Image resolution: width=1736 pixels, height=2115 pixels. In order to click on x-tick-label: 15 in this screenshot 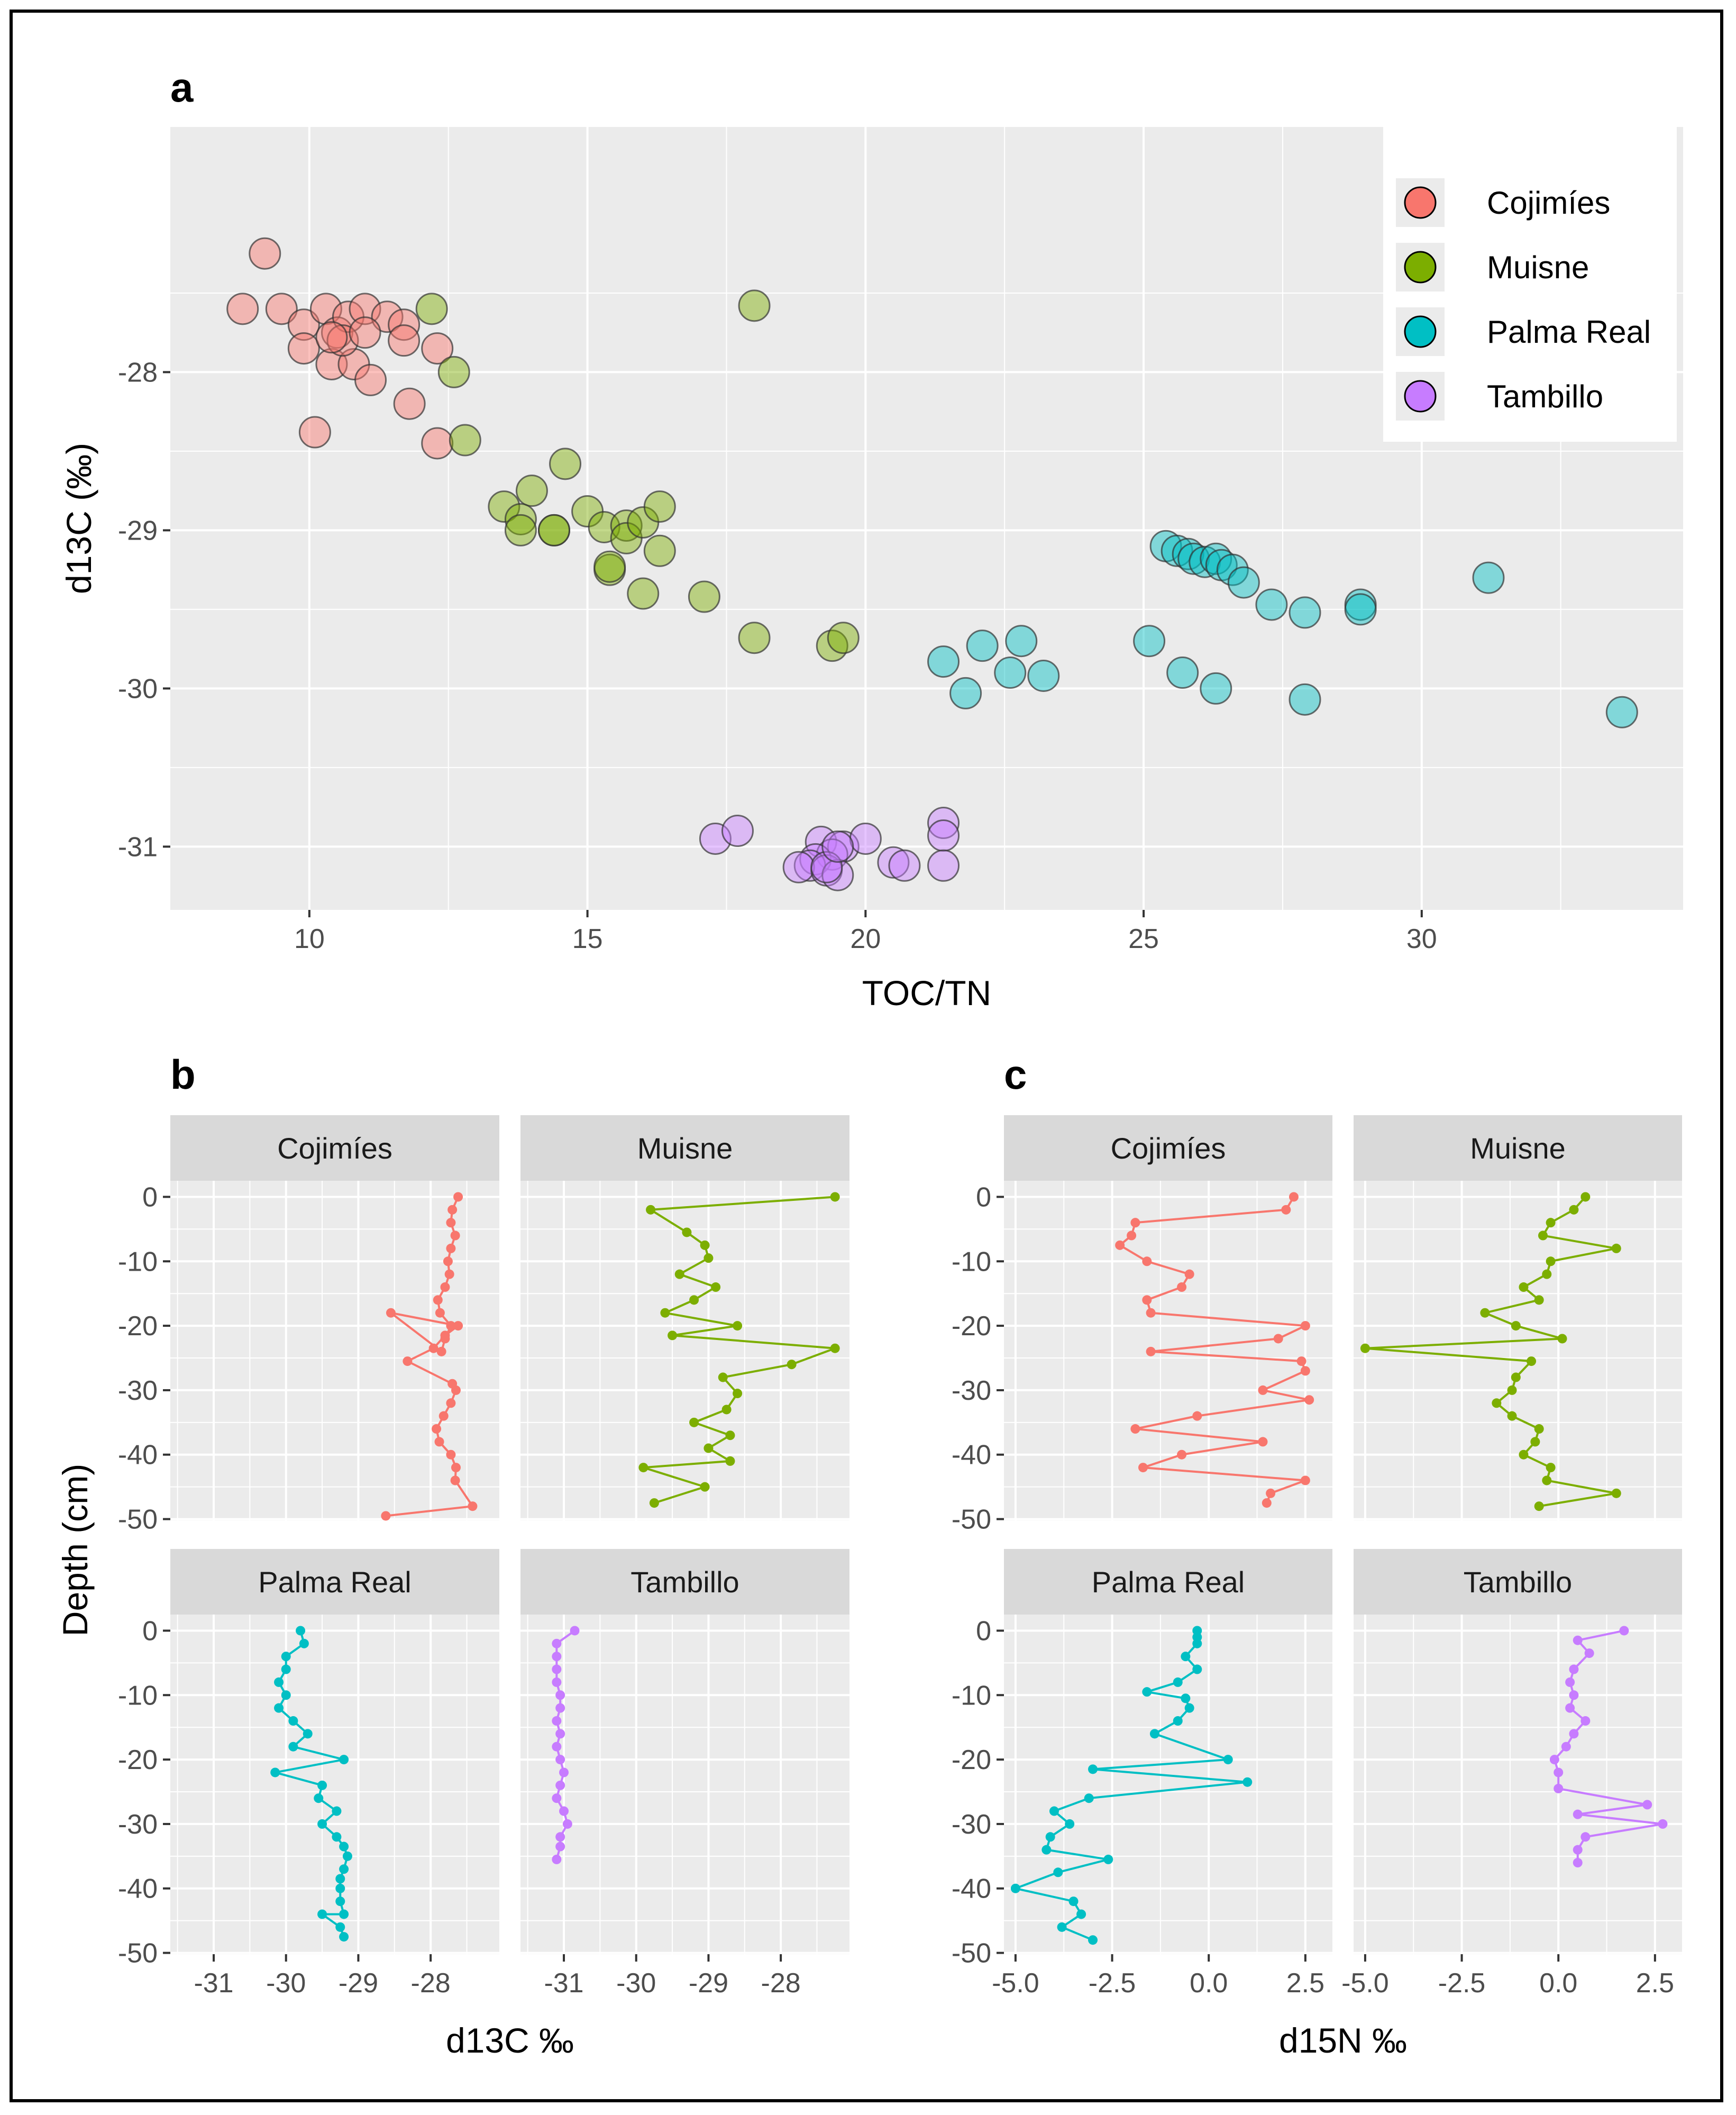, I will do `click(587, 939)`.